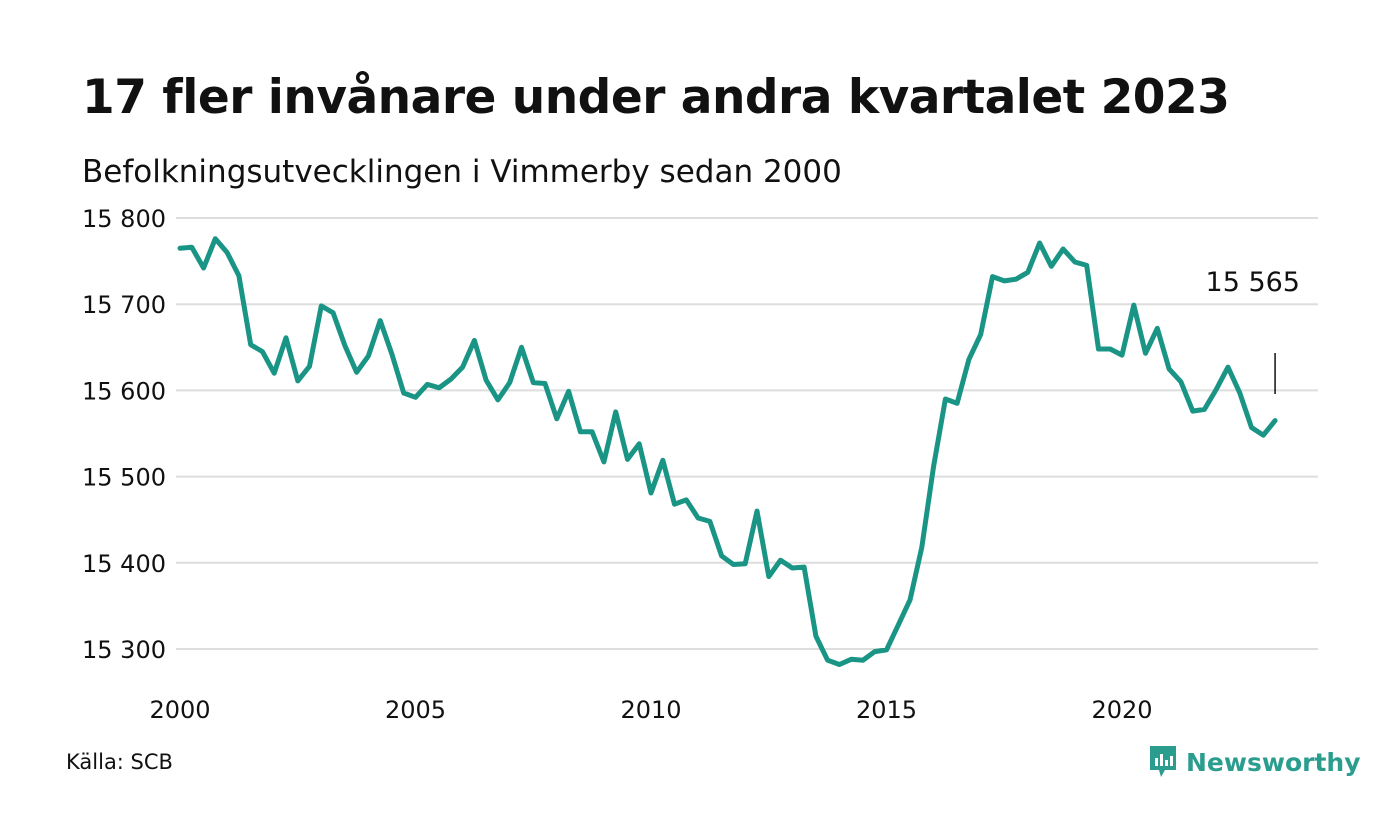 Image resolution: width=1400 pixels, height=840 pixels. I want to click on x-axis-labels: 2000 2005 2010 2015 2020, so click(650, 710).